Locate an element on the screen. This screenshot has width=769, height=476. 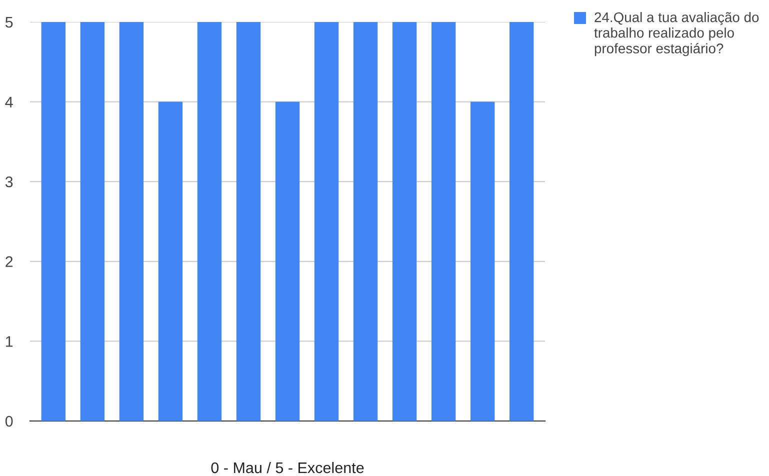
y-tick-label: 4 is located at coordinates (9, 102).